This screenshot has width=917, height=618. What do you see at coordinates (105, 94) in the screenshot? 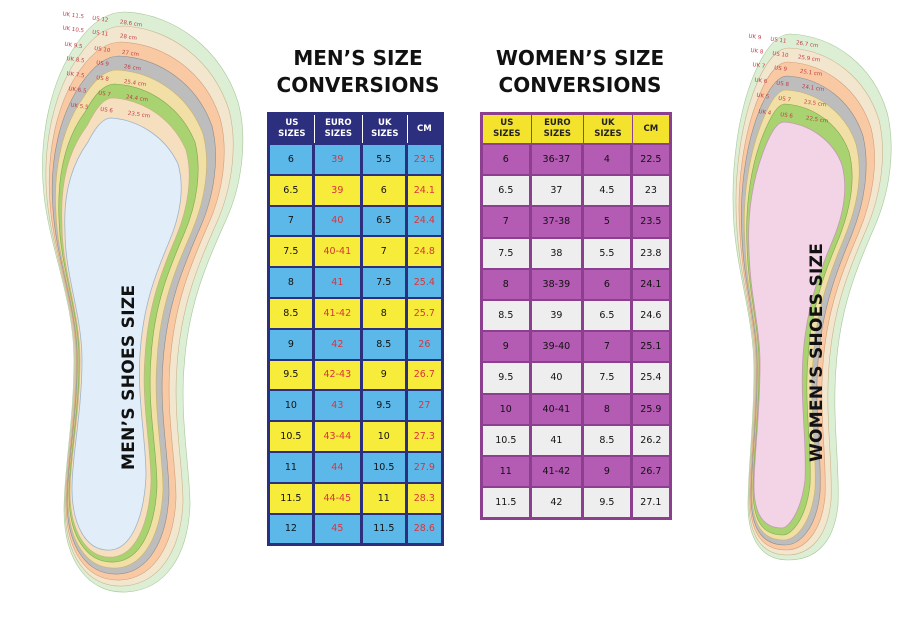
I see `men-label-us: US 7` at bounding box center [105, 94].